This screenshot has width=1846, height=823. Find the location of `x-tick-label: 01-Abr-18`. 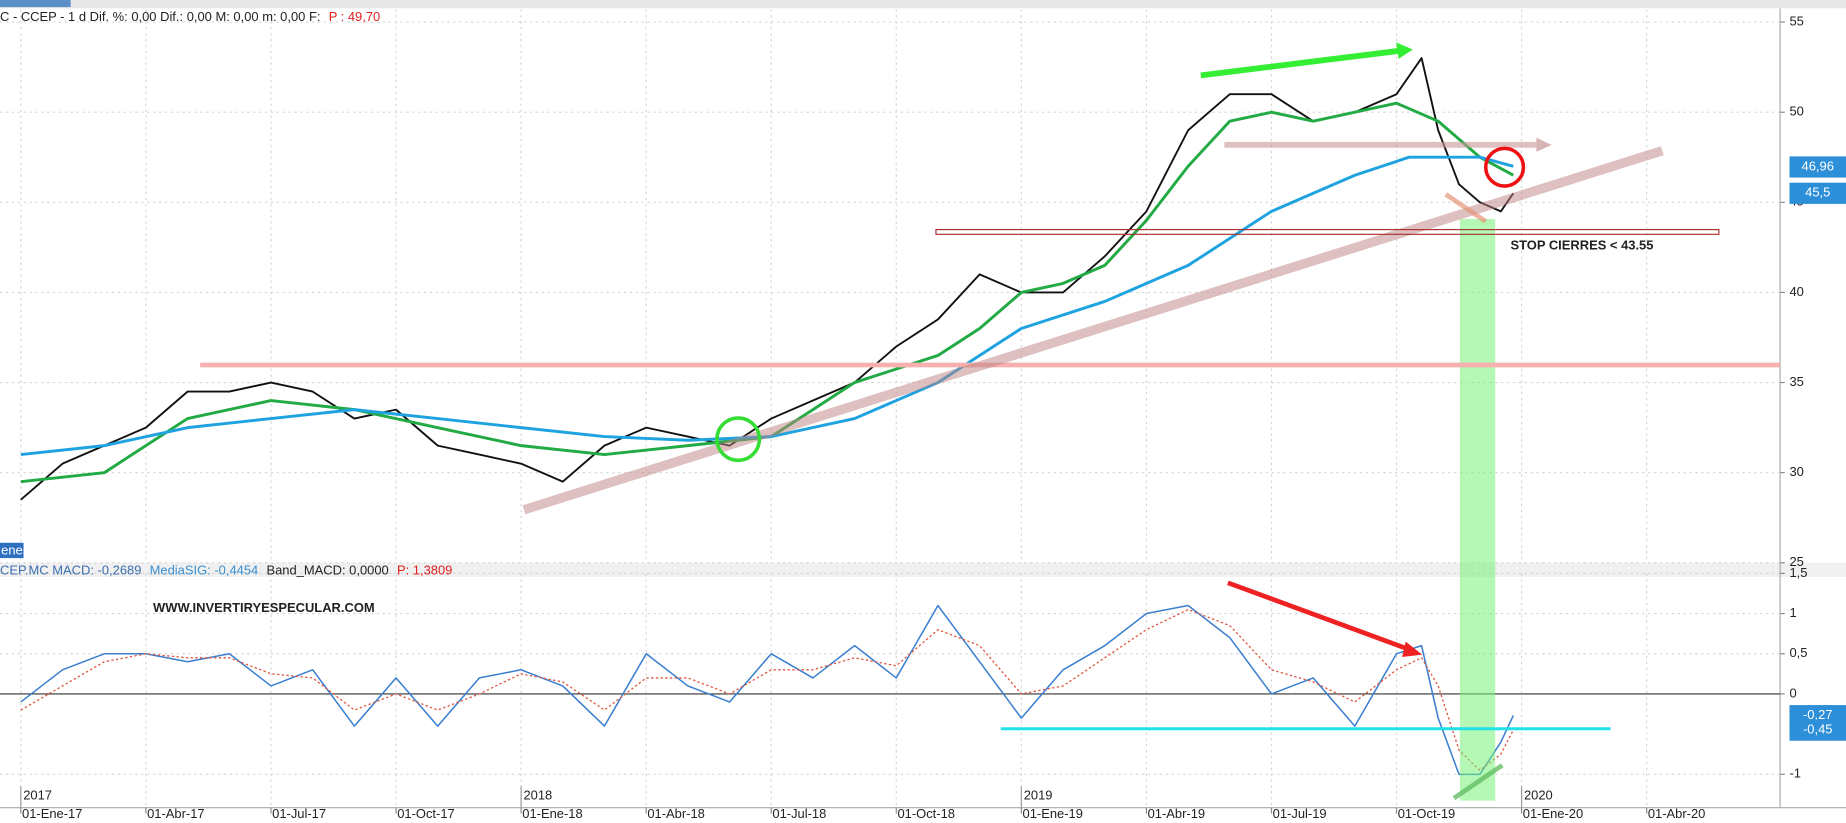

x-tick-label: 01-Abr-18 is located at coordinates (676, 813).